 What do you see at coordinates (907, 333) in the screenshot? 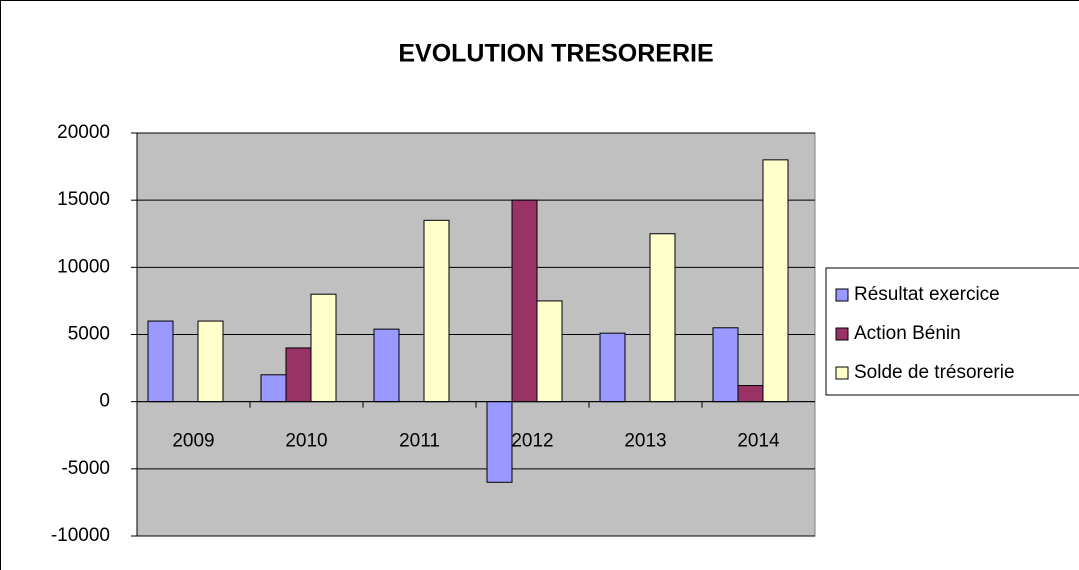
I see `legend-label: Action Bénin` at bounding box center [907, 333].